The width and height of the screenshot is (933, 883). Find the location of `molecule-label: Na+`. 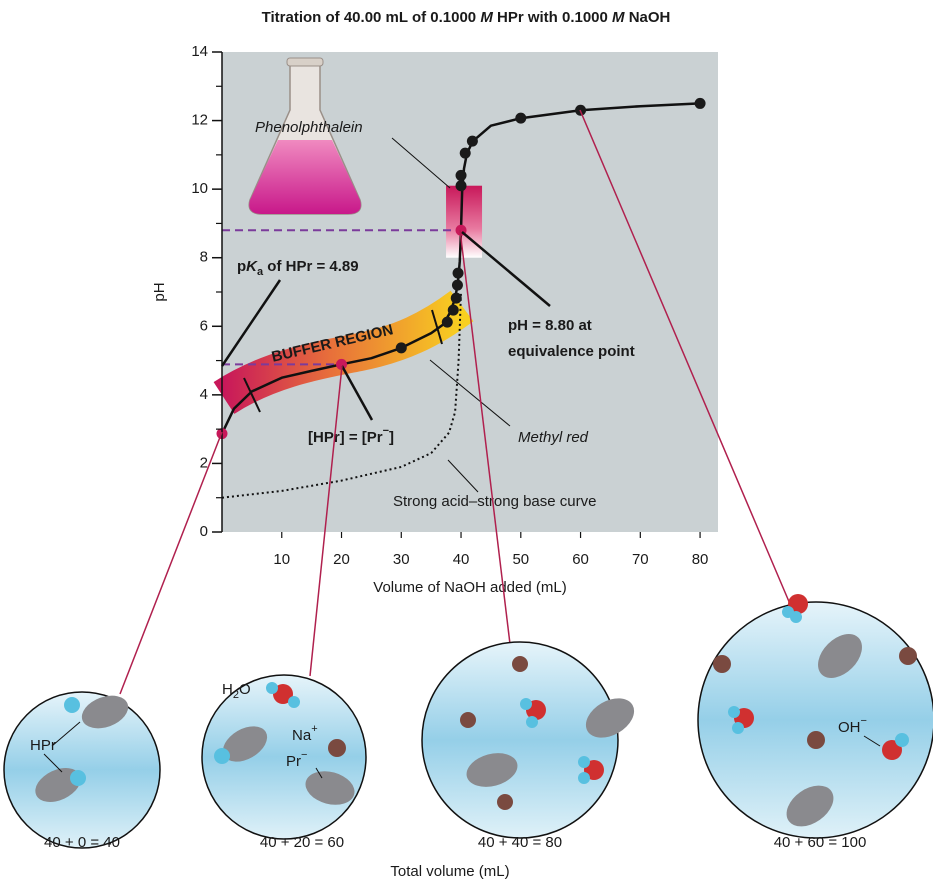

molecule-label: Na+ is located at coordinates (305, 733).